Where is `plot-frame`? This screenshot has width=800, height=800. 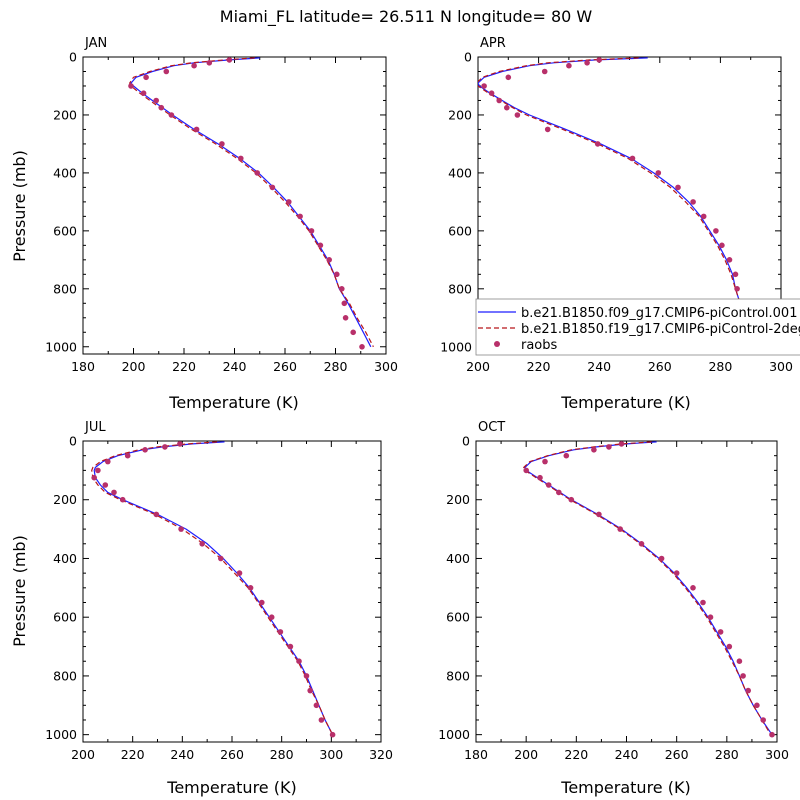
plot-frame is located at coordinates (626, 591).